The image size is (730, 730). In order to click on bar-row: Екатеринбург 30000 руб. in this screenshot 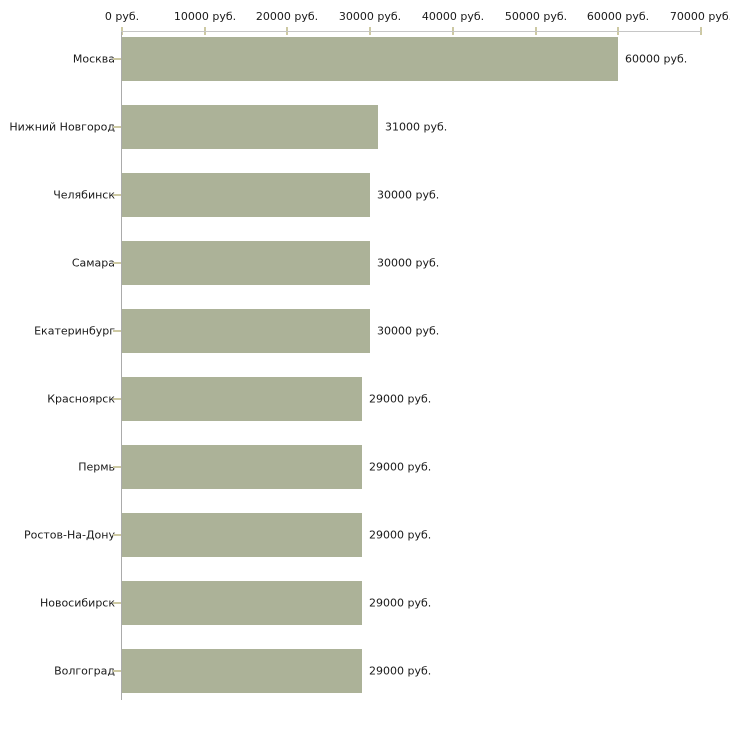, I will do `click(365, 331)`.